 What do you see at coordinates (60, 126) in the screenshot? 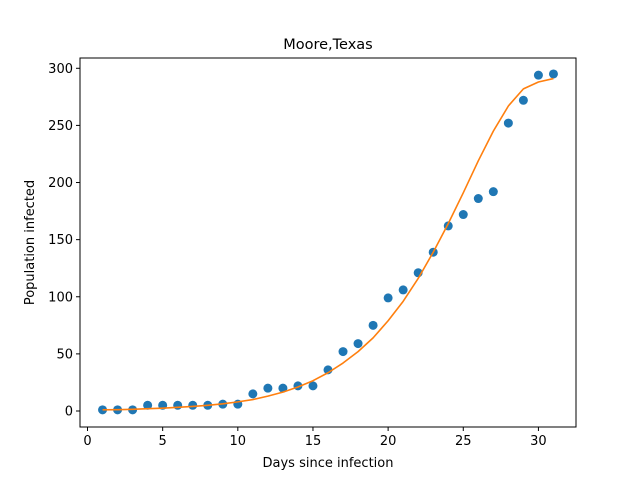
I see `y-tick-label: 250` at bounding box center [60, 126].